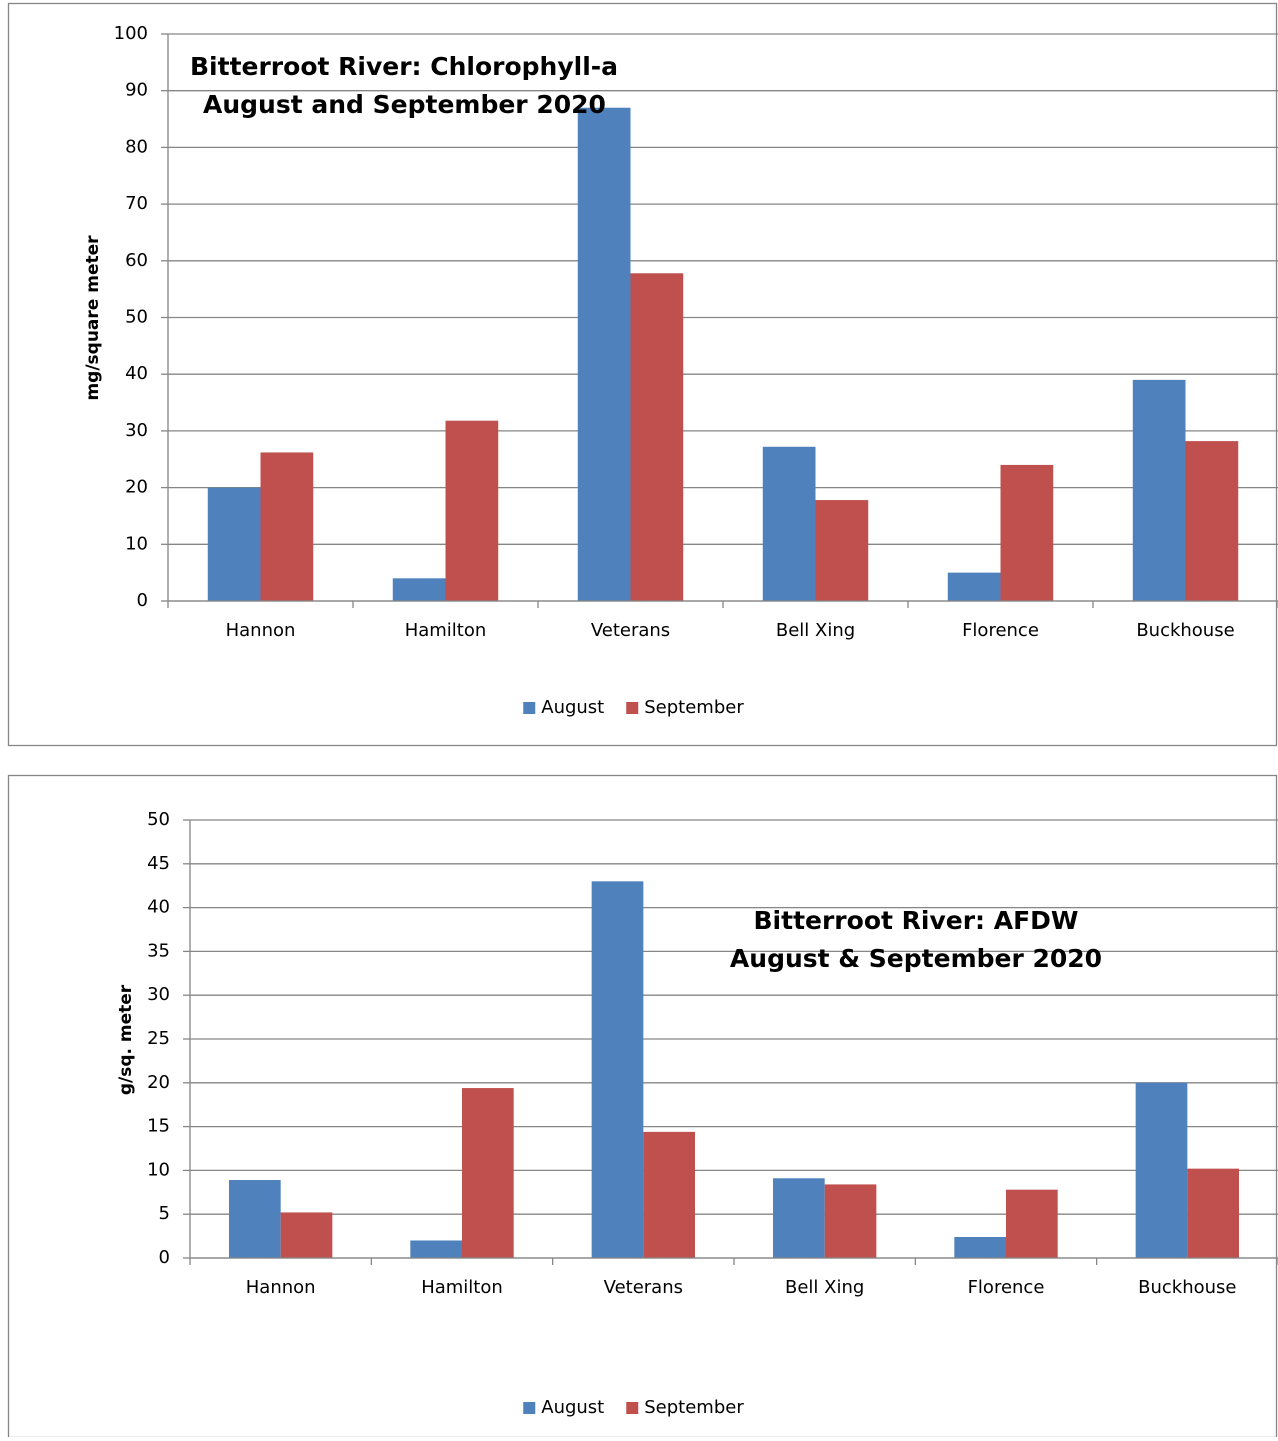 The width and height of the screenshot is (1278, 1441). What do you see at coordinates (404, 104) in the screenshot?
I see `chart-subtitle: August and September 2020` at bounding box center [404, 104].